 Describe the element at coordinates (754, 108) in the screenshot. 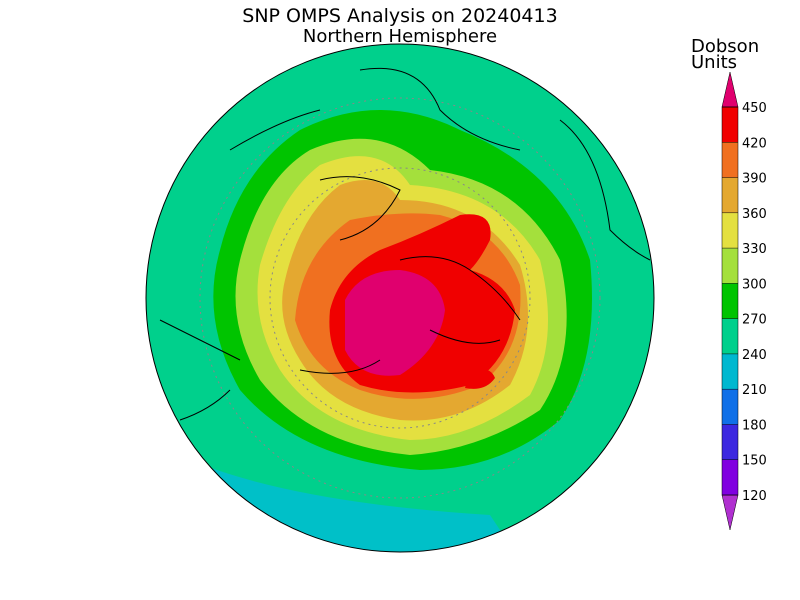

I see `colorbar-label: 450` at that location.